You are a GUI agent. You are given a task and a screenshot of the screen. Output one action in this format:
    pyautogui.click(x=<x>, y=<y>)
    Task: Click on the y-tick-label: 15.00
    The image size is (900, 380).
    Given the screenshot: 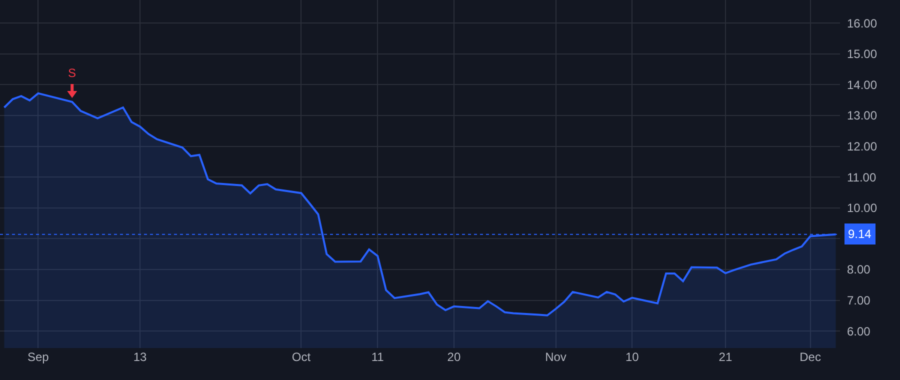 What is the action you would take?
    pyautogui.click(x=862, y=54)
    